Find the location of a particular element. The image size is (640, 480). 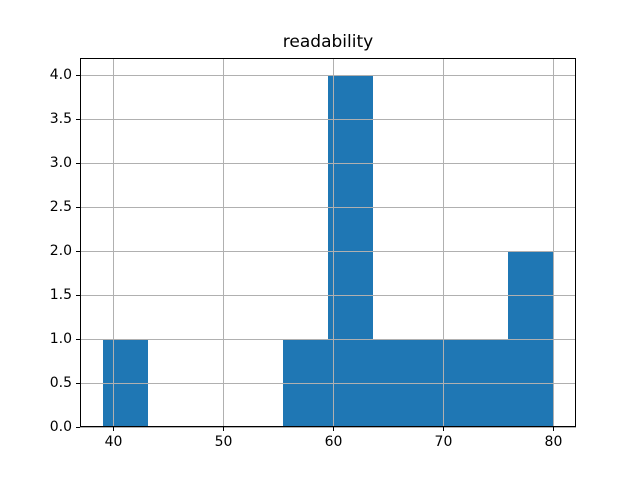

y-tick-label: 4.0 is located at coordinates (60, 75).